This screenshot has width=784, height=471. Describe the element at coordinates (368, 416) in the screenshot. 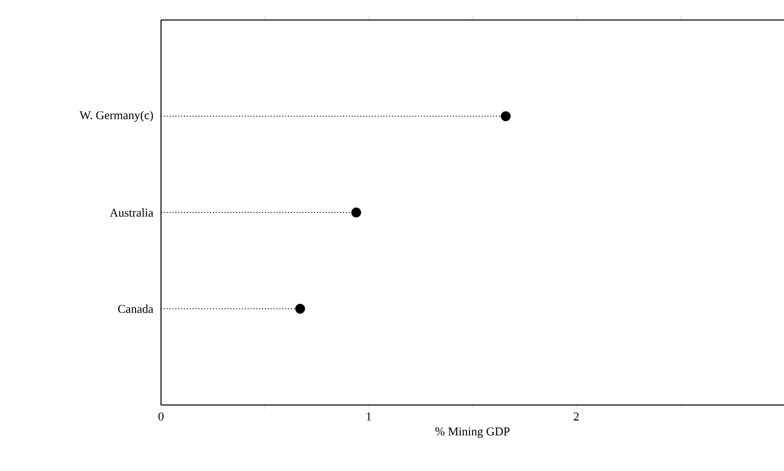

I see `x-tick-label: 1` at that location.